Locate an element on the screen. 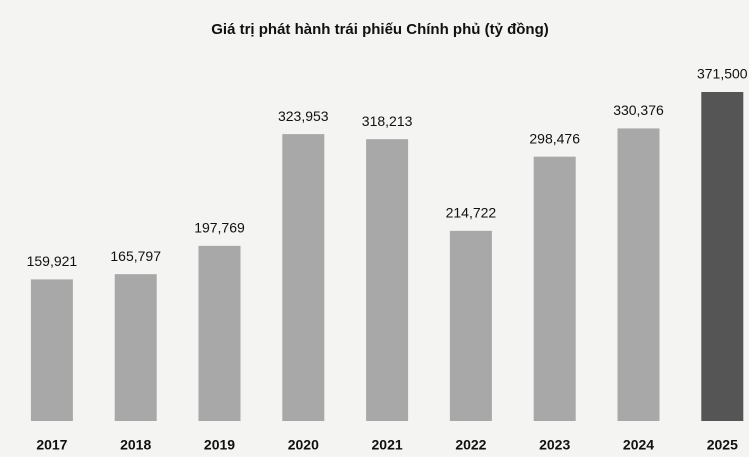  value-label: 197,769 is located at coordinates (219, 228).